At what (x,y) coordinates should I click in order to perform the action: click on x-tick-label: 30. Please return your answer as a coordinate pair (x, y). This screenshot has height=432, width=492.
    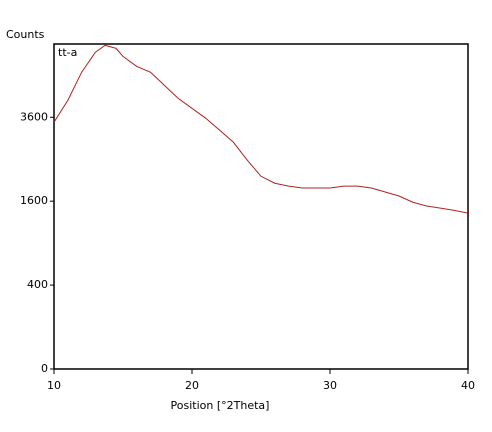
    Looking at the image, I should click on (330, 385).